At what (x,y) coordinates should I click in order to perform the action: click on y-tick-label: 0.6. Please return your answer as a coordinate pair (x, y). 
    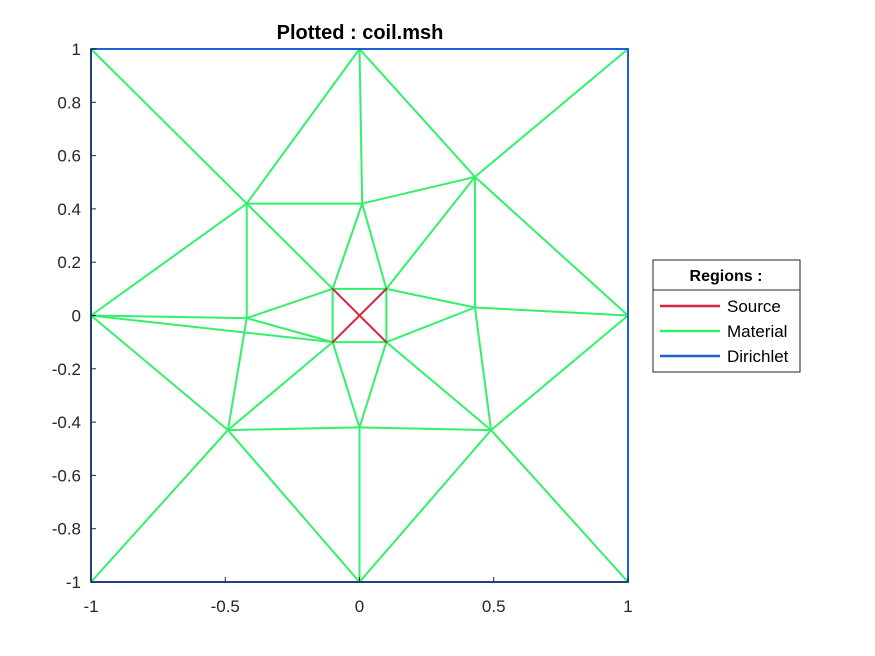
    Looking at the image, I should click on (69, 156).